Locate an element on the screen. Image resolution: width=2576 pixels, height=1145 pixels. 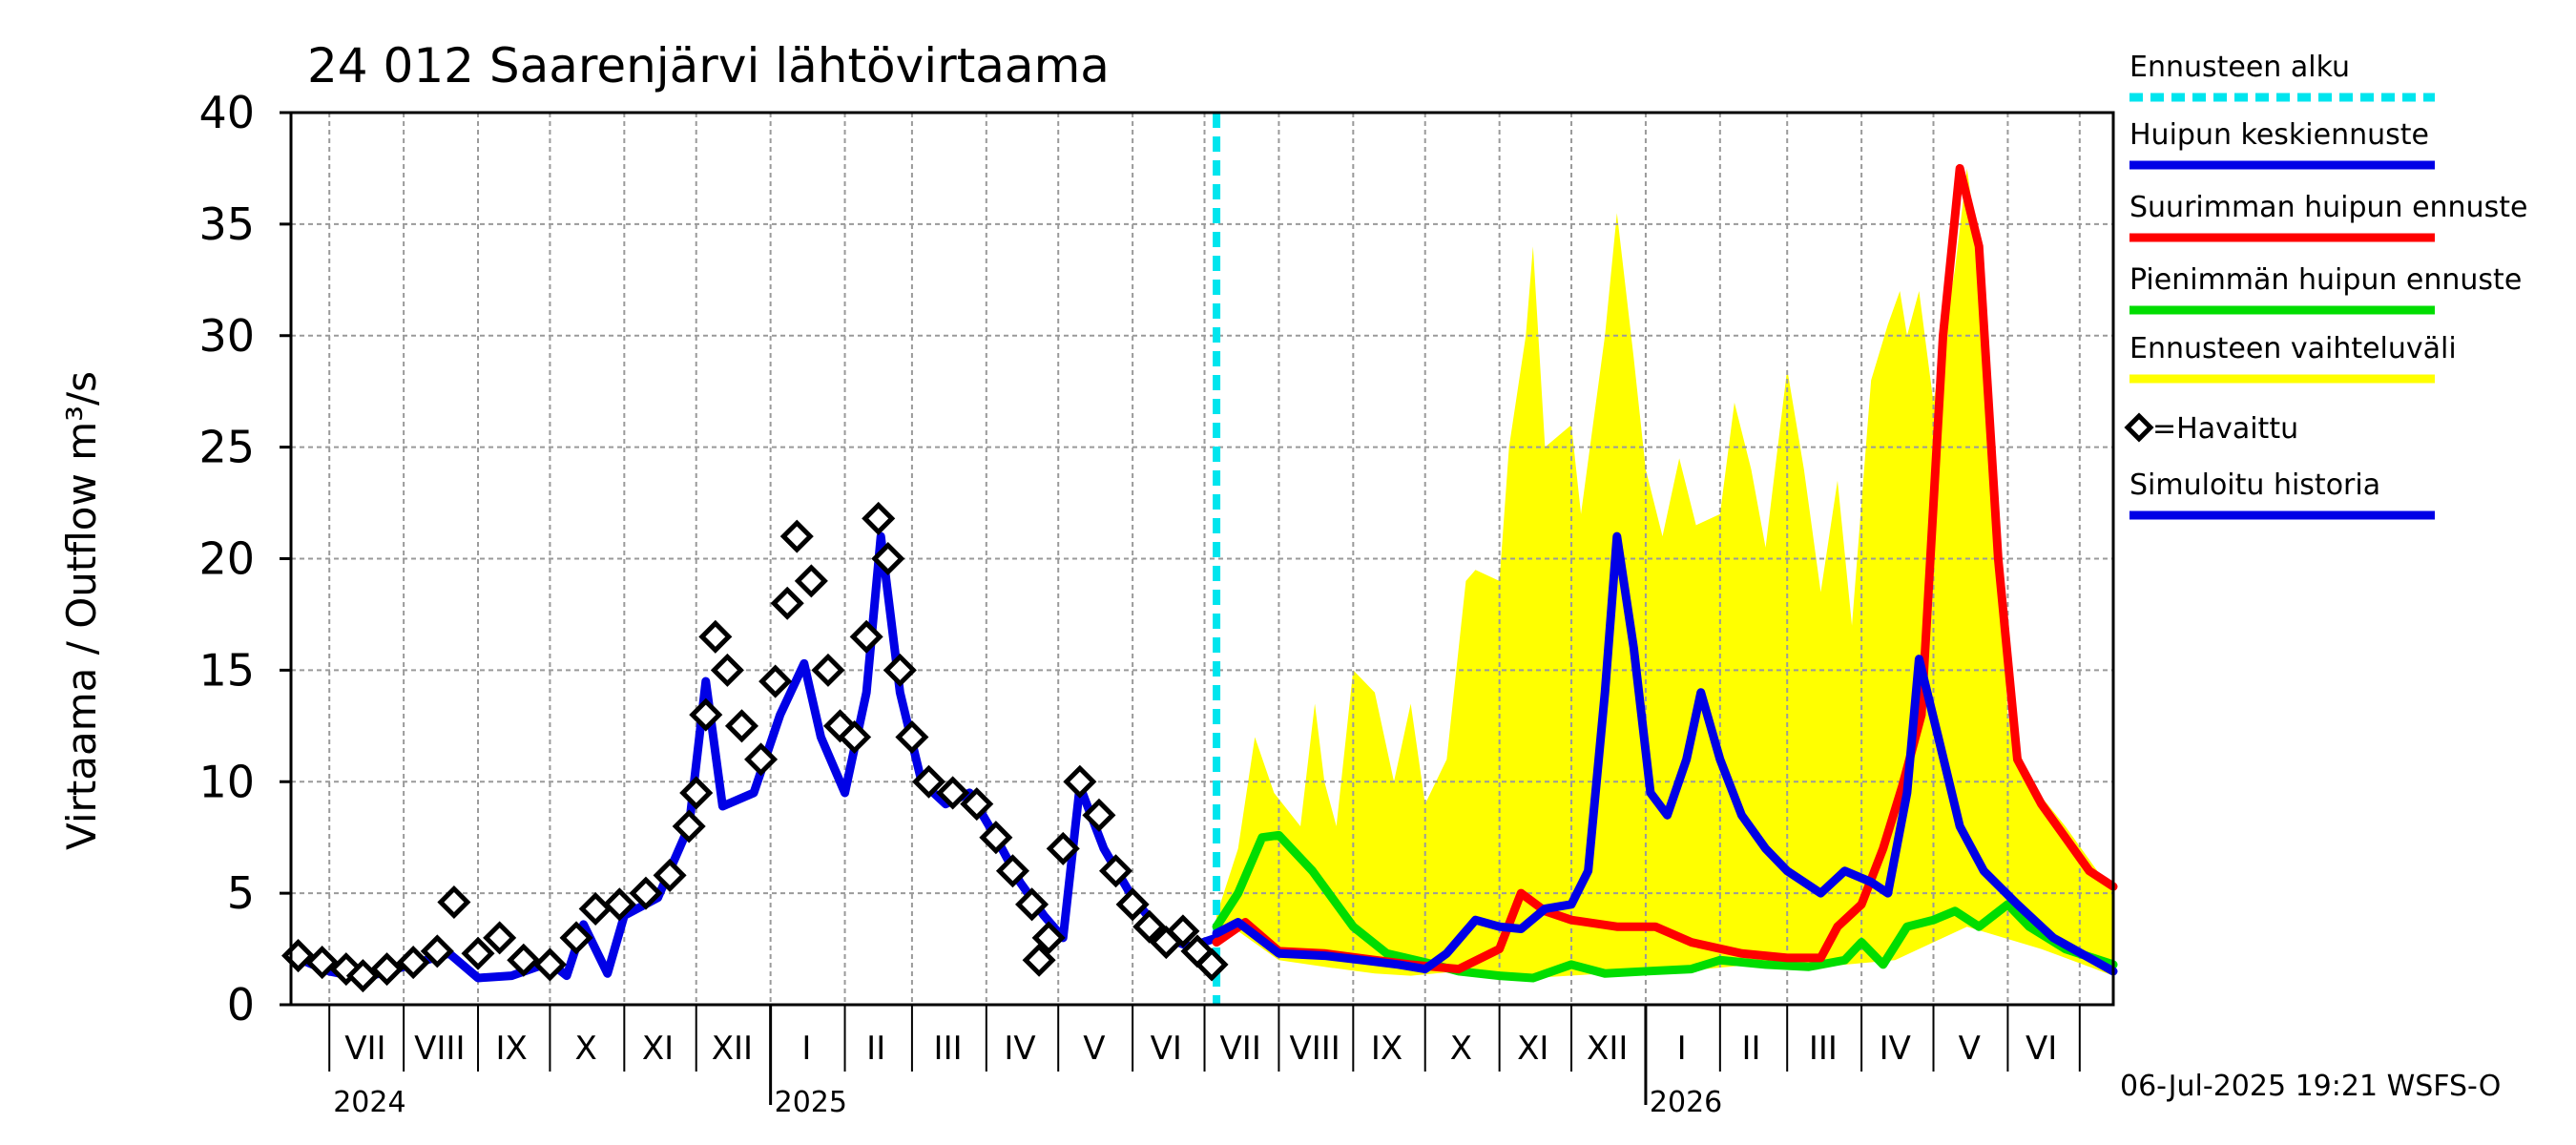
y-tick-label: 25 is located at coordinates (226, 447).